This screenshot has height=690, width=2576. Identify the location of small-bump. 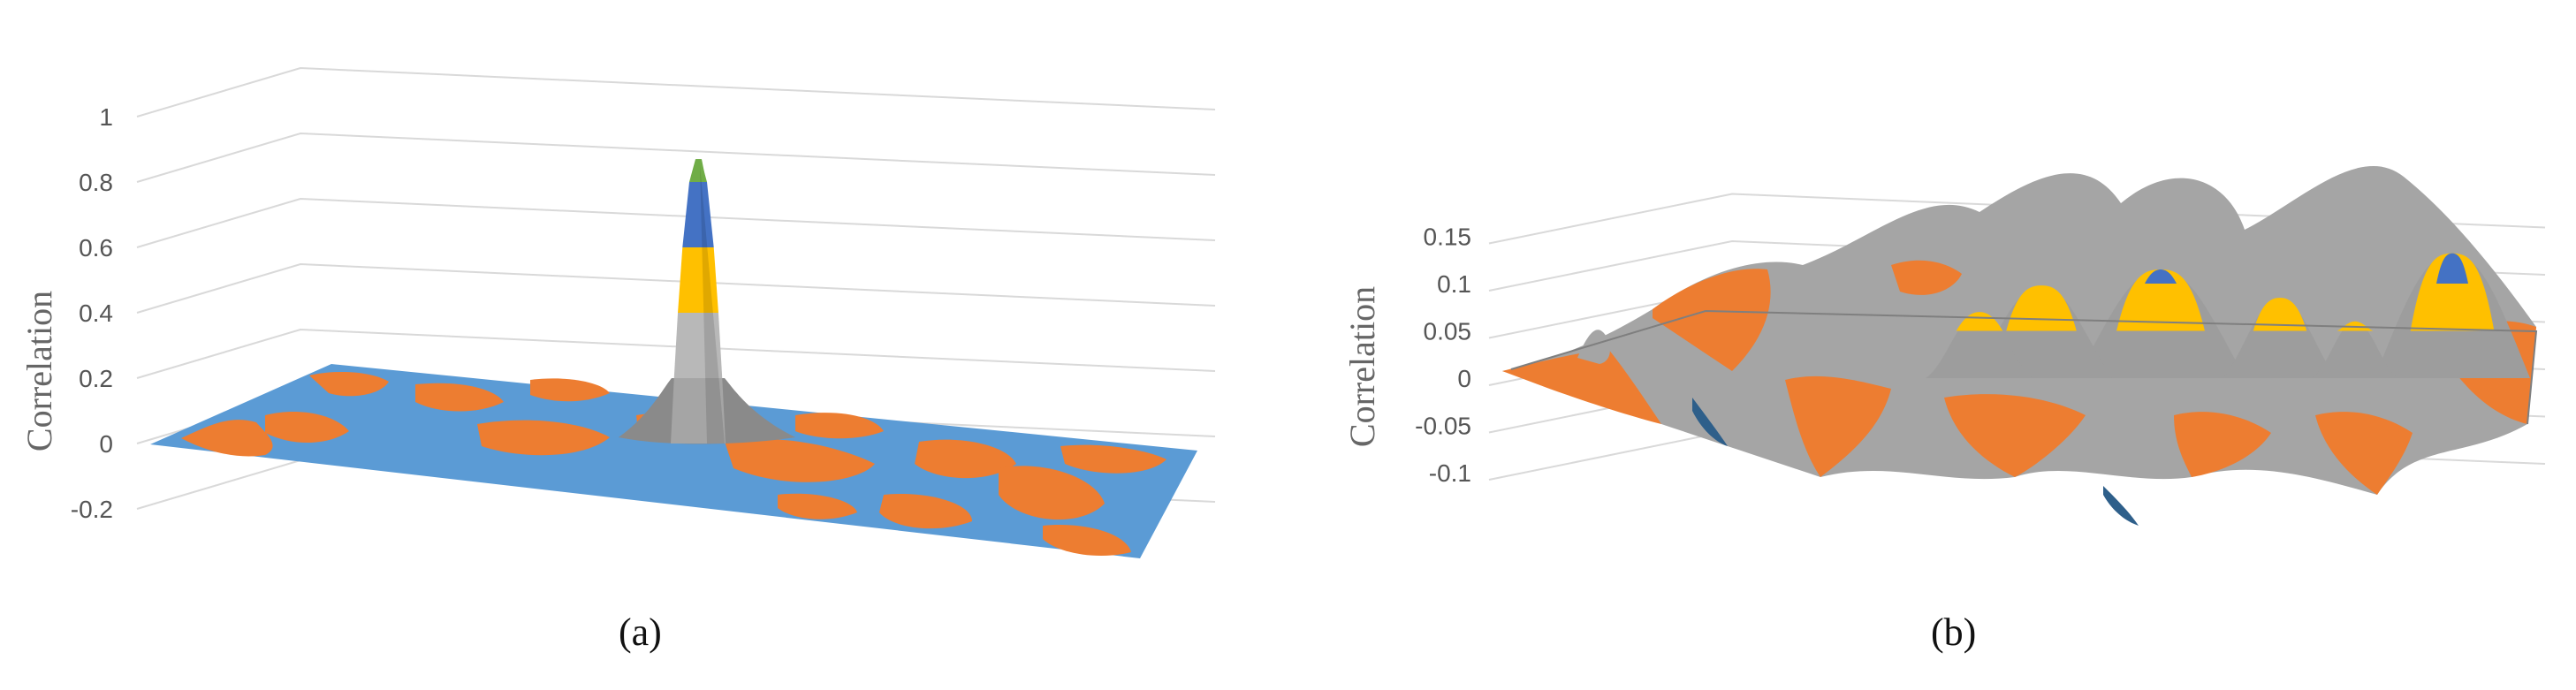
(1593, 347).